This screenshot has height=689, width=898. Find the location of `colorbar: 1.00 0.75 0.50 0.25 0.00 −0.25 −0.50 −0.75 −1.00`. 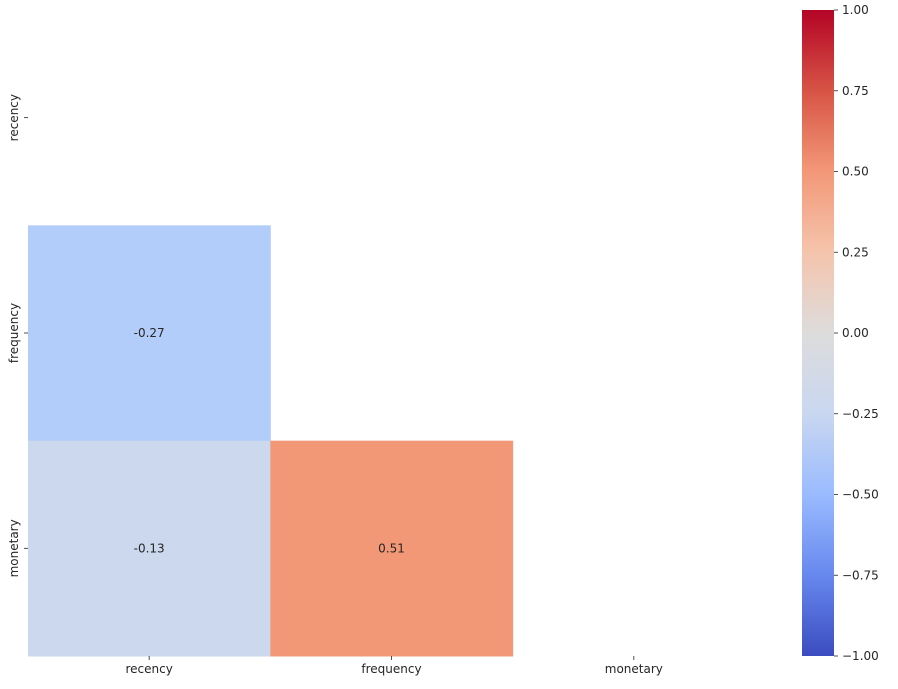

colorbar: 1.00 0.75 0.50 0.25 0.00 −0.25 −0.50 −0.75 −1.00 is located at coordinates (840, 333).